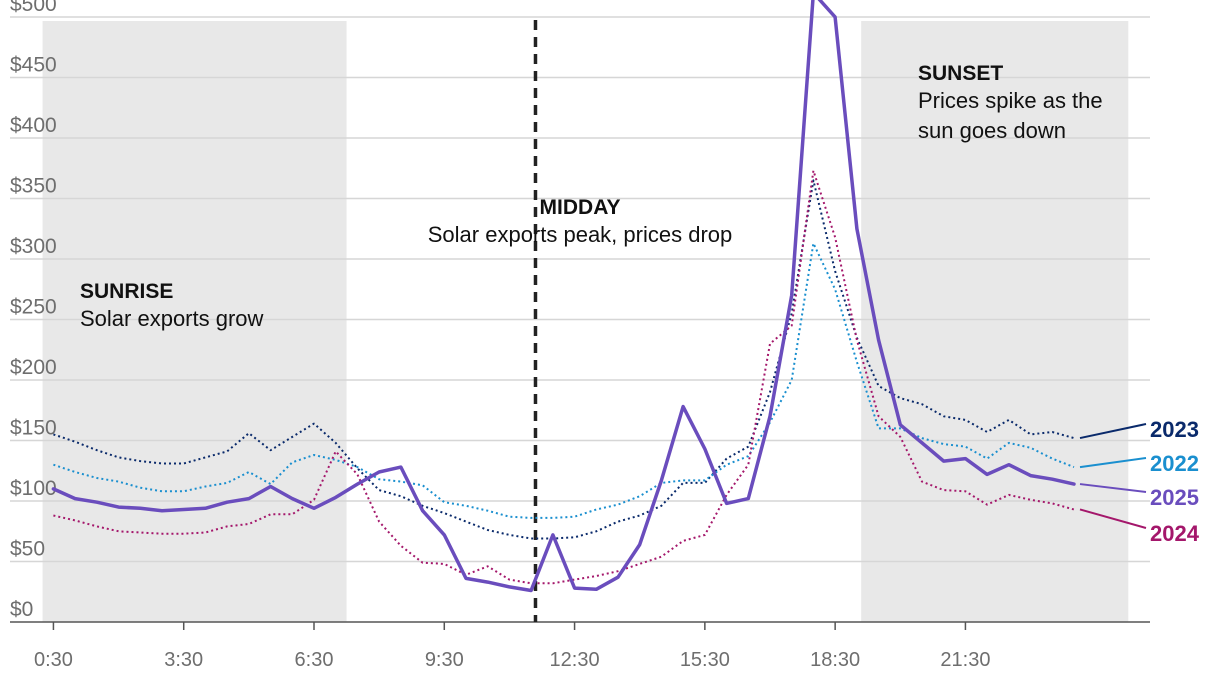 The height and width of the screenshot is (678, 1220). I want to click on legend-connector-2025, so click(1113, 488).